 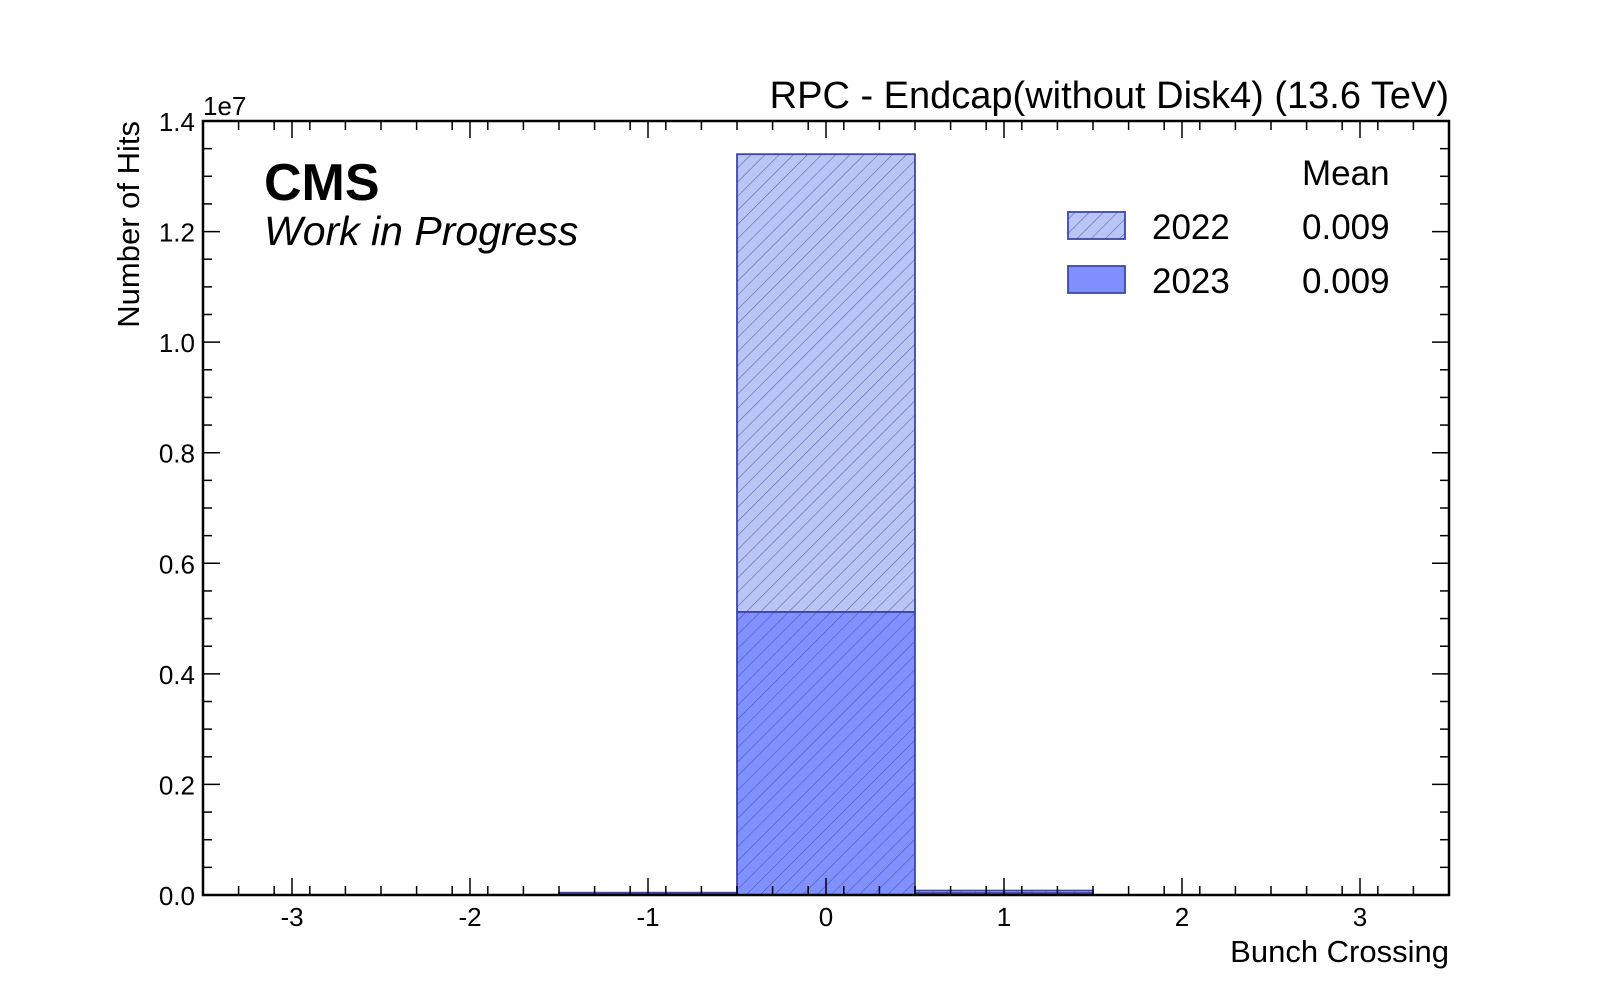 I want to click on legend-mean-2023: 0.009, so click(x=1346, y=281).